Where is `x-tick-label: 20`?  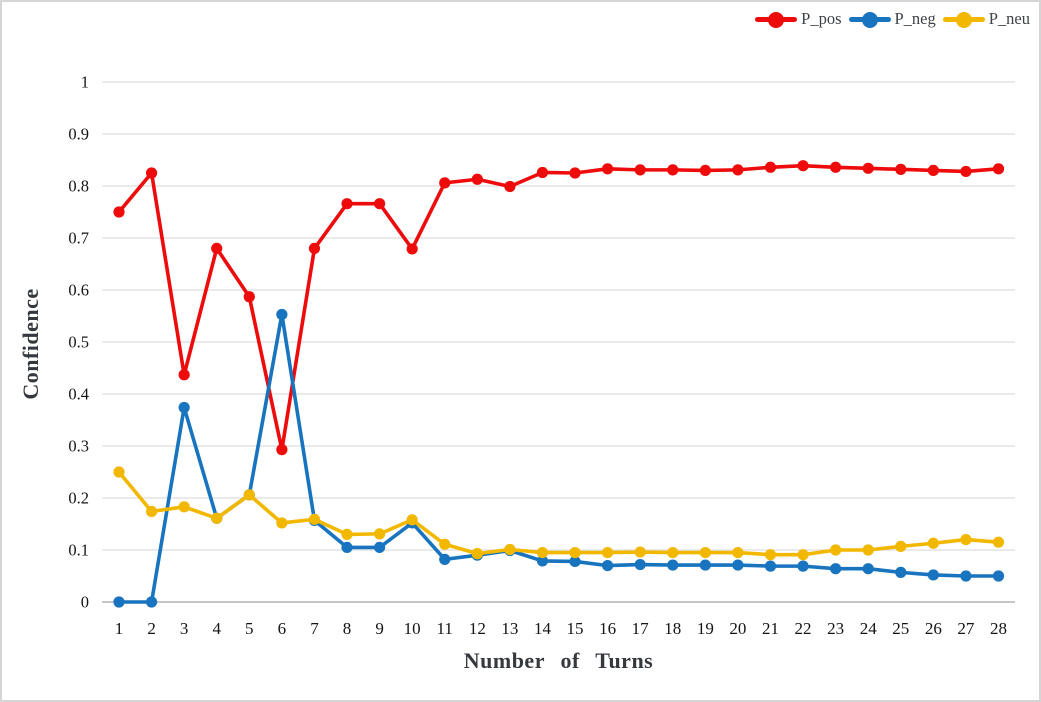 x-tick-label: 20 is located at coordinates (737, 628).